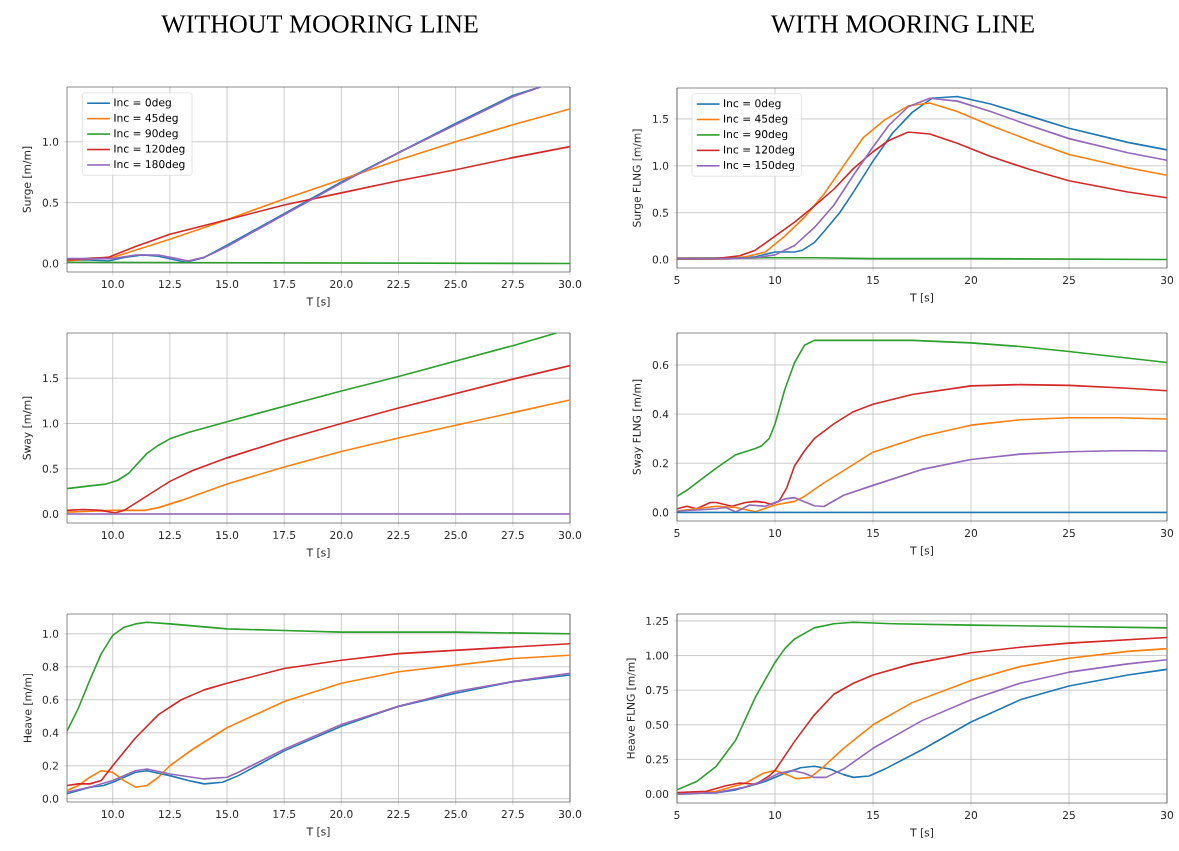 This screenshot has width=1179, height=851. What do you see at coordinates (657, 620) in the screenshot?
I see `y-tick-label: 1.25` at bounding box center [657, 620].